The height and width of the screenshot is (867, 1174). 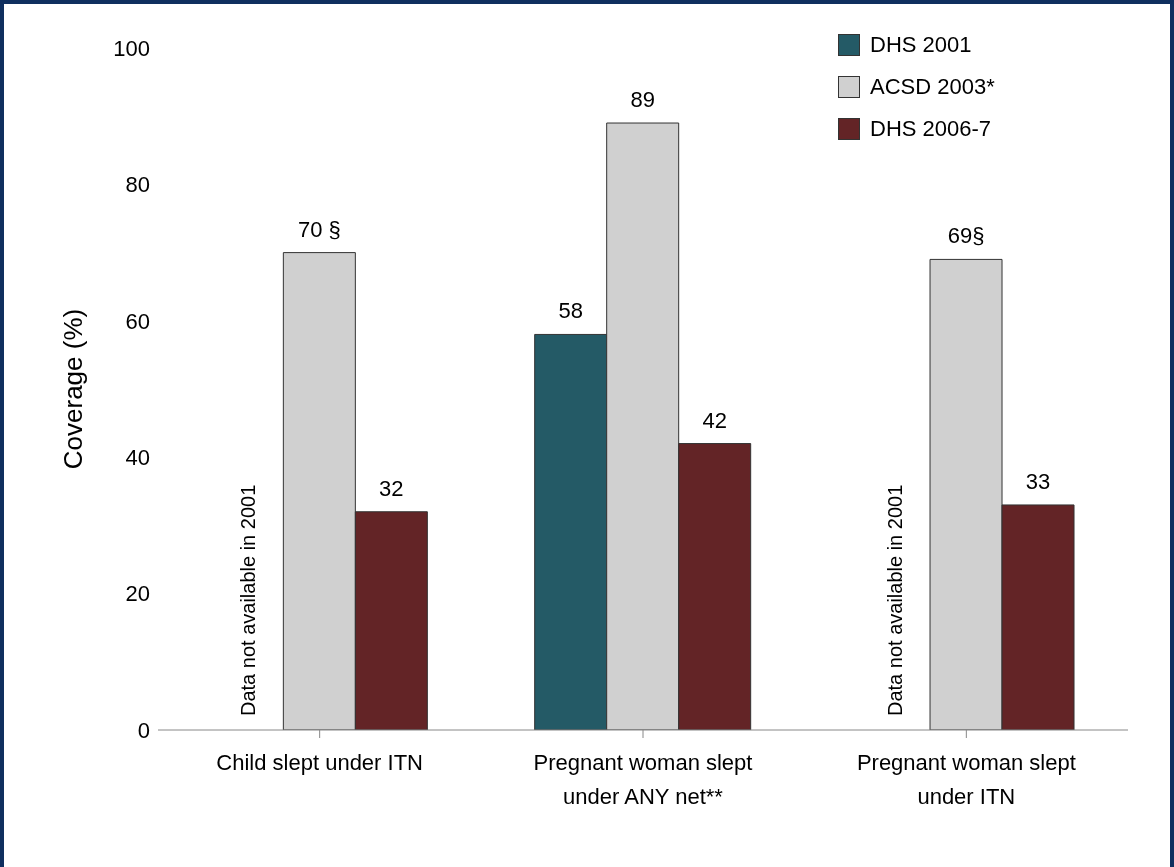 I want to click on data-label: 42, so click(x=714, y=420).